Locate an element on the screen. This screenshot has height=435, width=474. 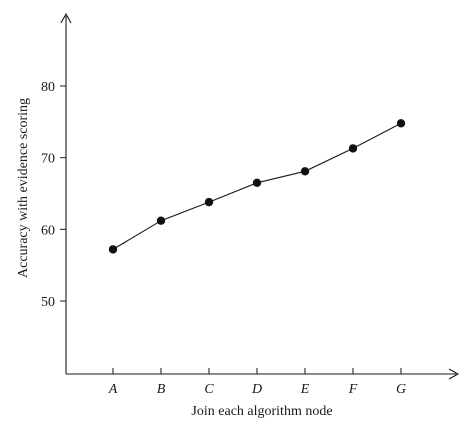
y-ticks: 50 60 70 80 is located at coordinates (53, 195).